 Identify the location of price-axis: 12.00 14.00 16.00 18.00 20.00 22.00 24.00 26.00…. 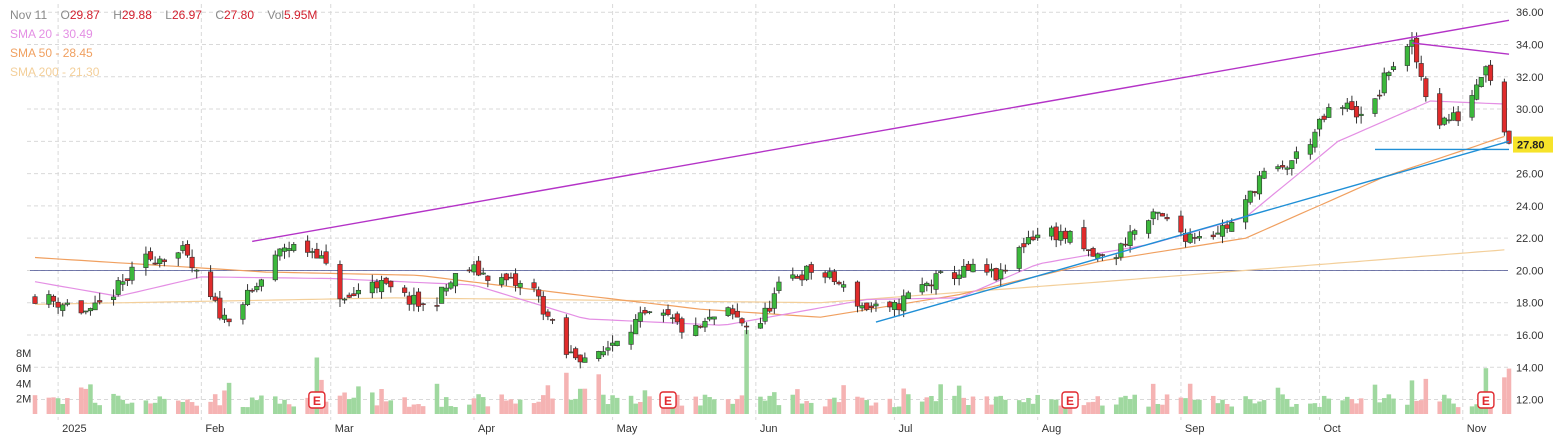
(1530, 206).